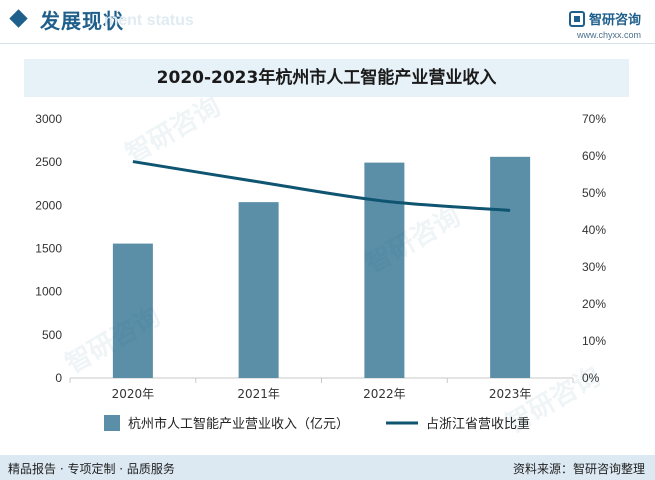  What do you see at coordinates (594, 193) in the screenshot?
I see `y2-tick-label: 50%` at bounding box center [594, 193].